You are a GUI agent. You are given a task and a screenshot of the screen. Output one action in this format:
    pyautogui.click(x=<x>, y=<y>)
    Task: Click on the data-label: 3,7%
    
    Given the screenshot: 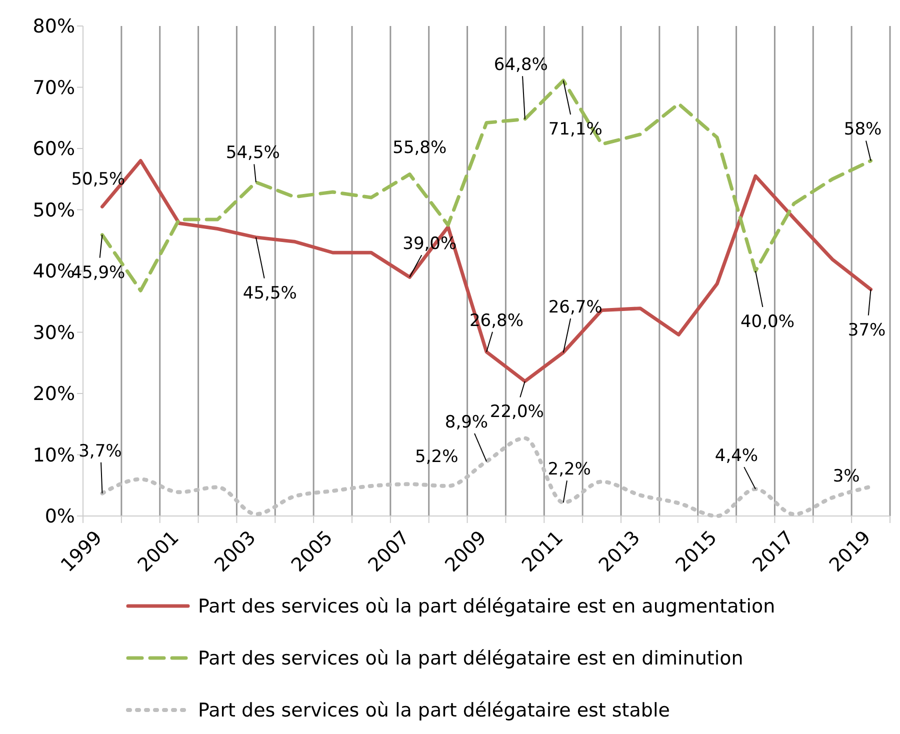 What is the action you would take?
    pyautogui.click(x=100, y=451)
    